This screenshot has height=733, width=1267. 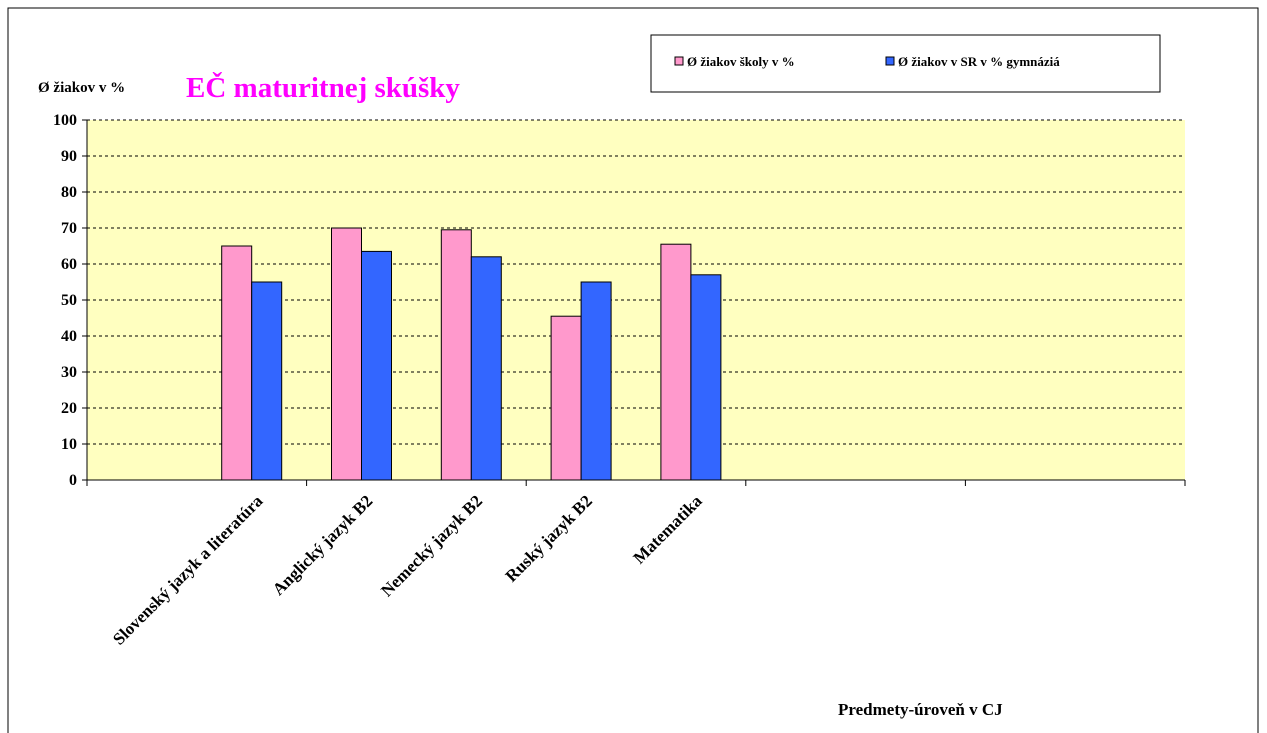 I want to click on y-tick-label: 0, so click(x=73, y=480).